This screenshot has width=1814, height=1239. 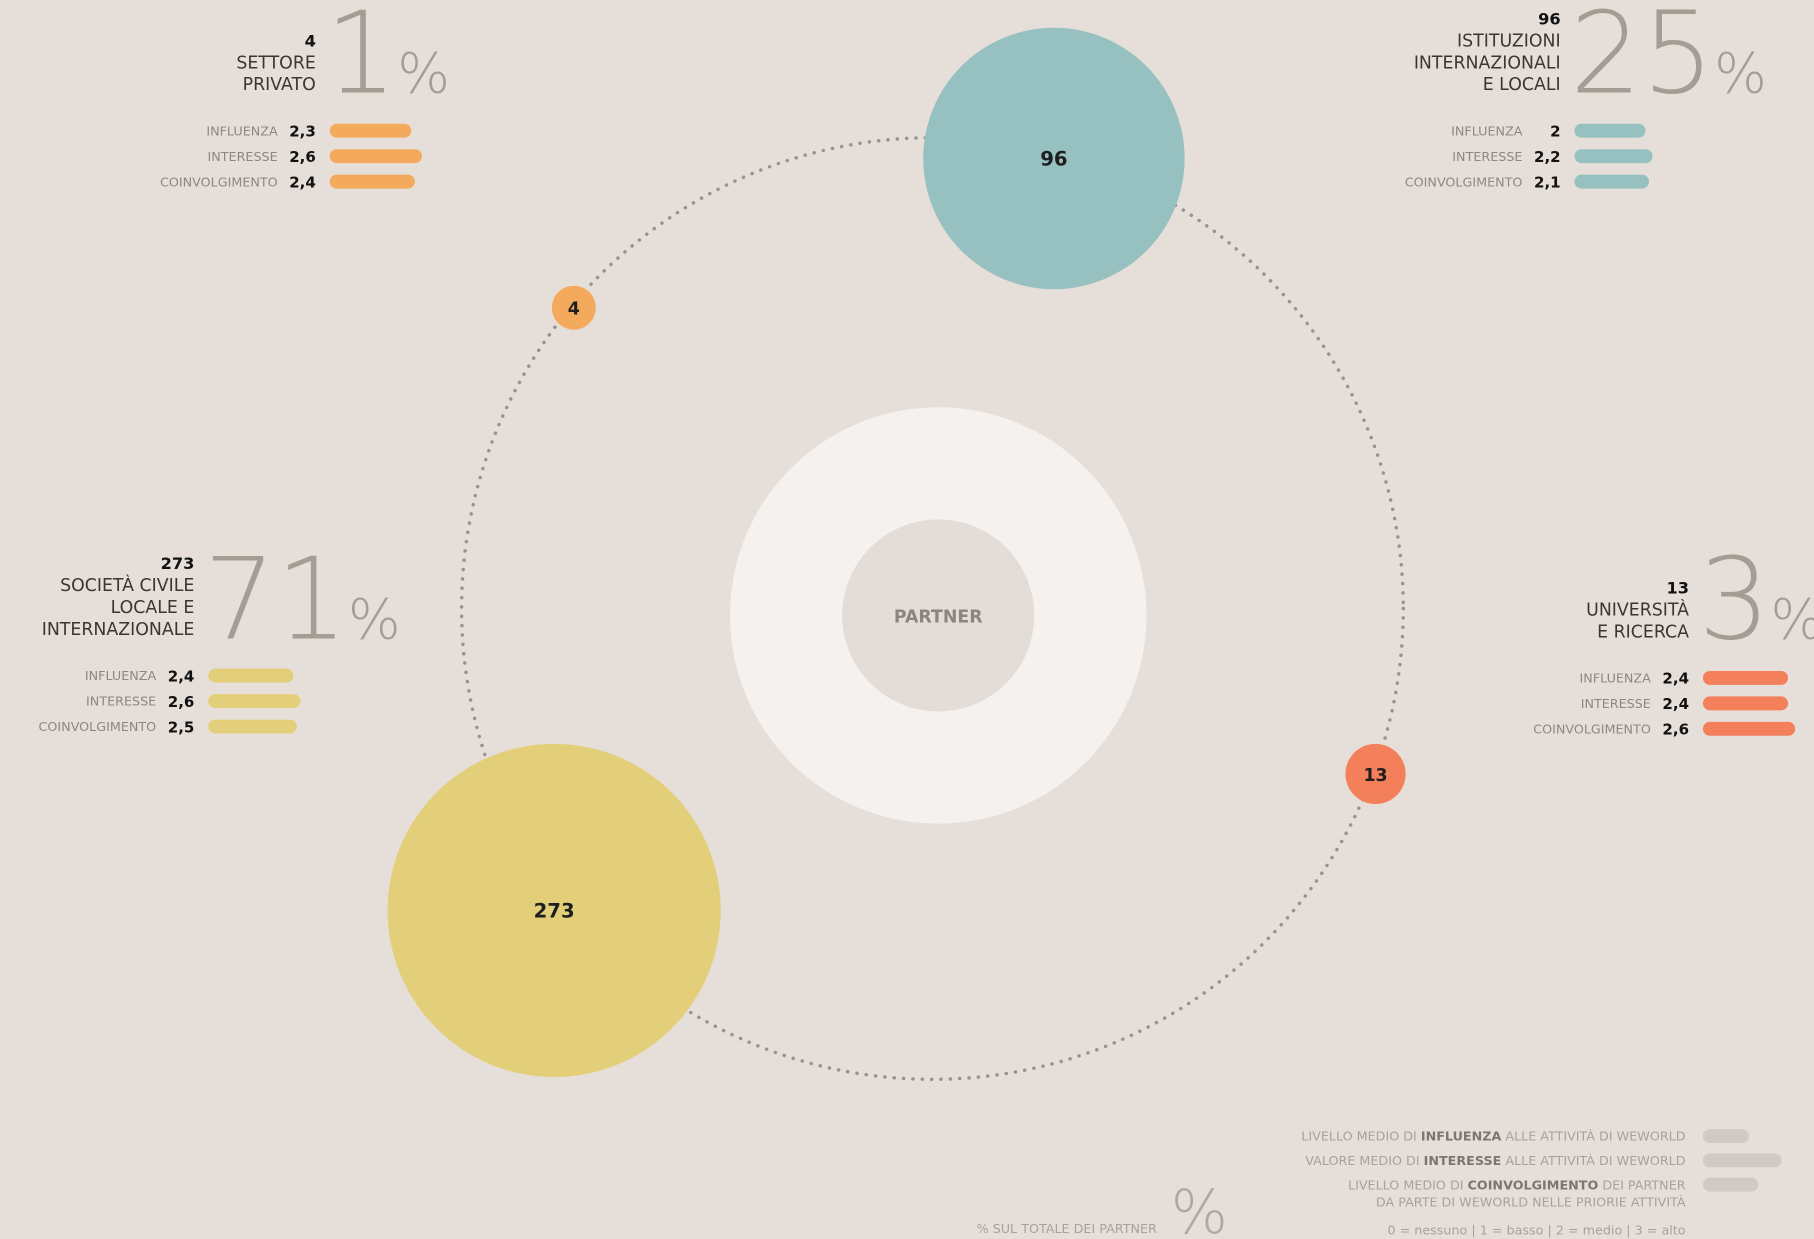 What do you see at coordinates (1734, 600) in the screenshot?
I see `percent-value: 3` at bounding box center [1734, 600].